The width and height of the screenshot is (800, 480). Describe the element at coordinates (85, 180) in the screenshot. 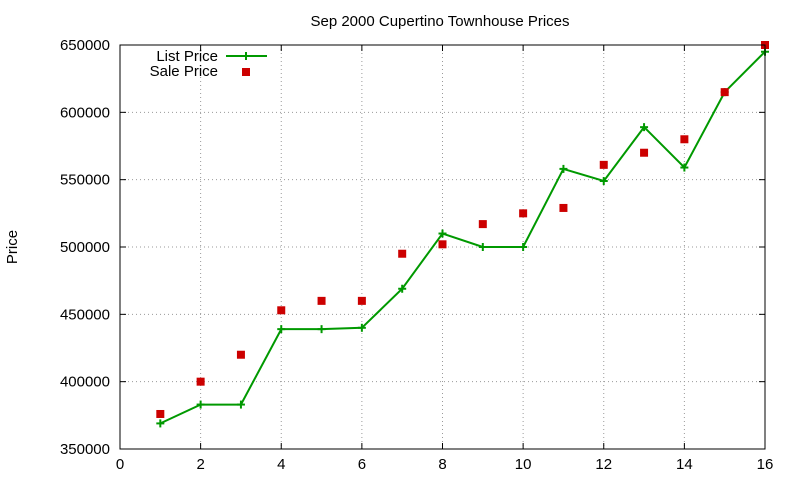

I see `y-tick-label: 550000` at that location.